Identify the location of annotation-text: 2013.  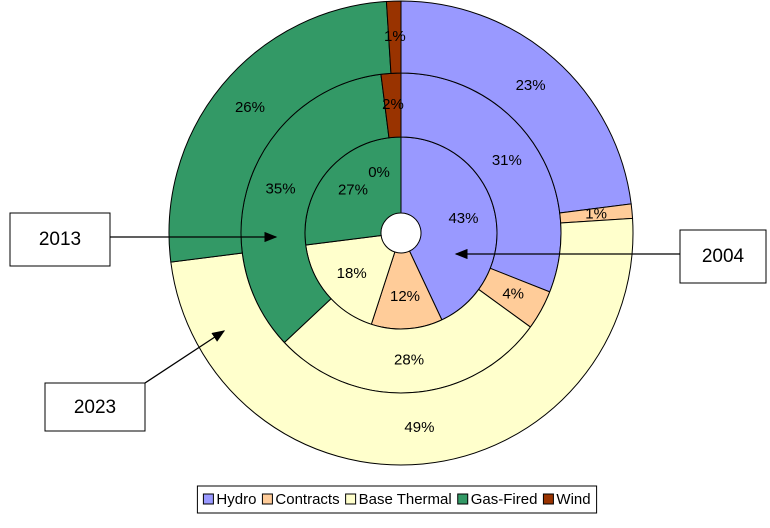
(60, 239).